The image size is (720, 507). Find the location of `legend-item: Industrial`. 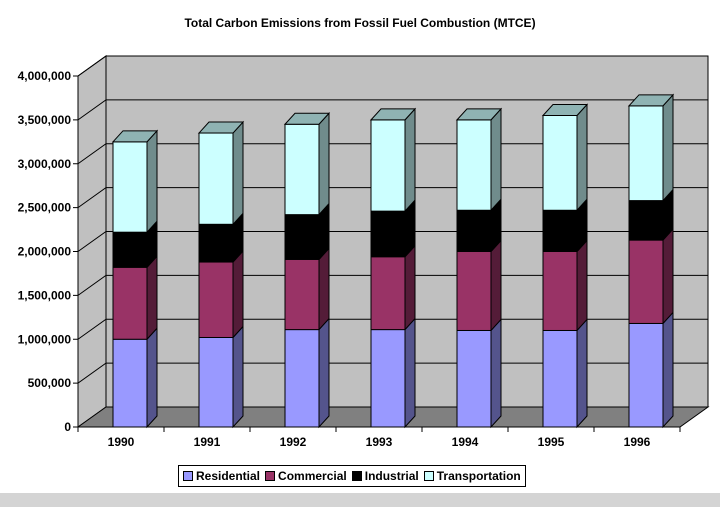

legend-item: Industrial is located at coordinates (385, 476).